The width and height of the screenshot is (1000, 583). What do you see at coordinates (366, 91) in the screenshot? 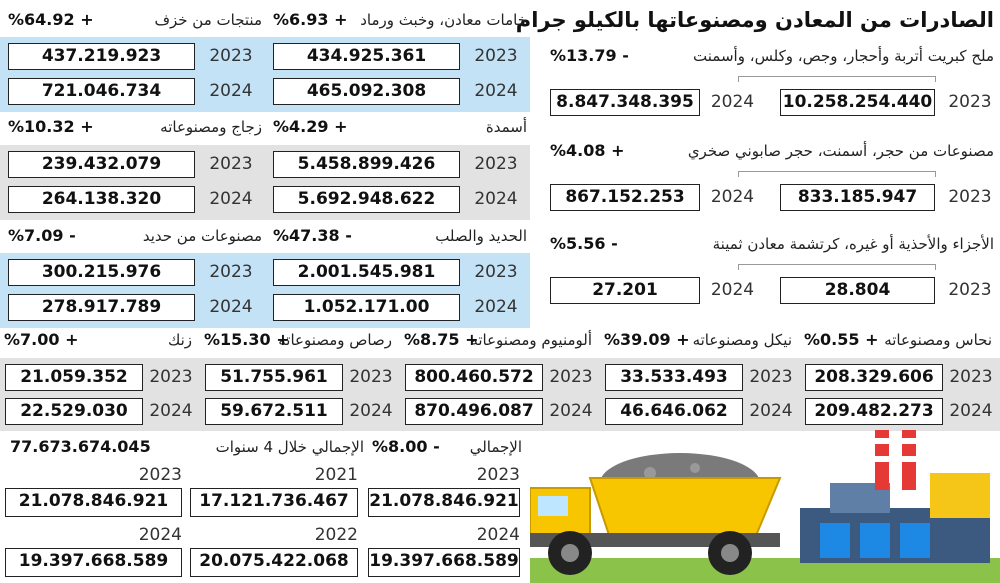
I see `value-box: 465.092.308` at bounding box center [366, 91].